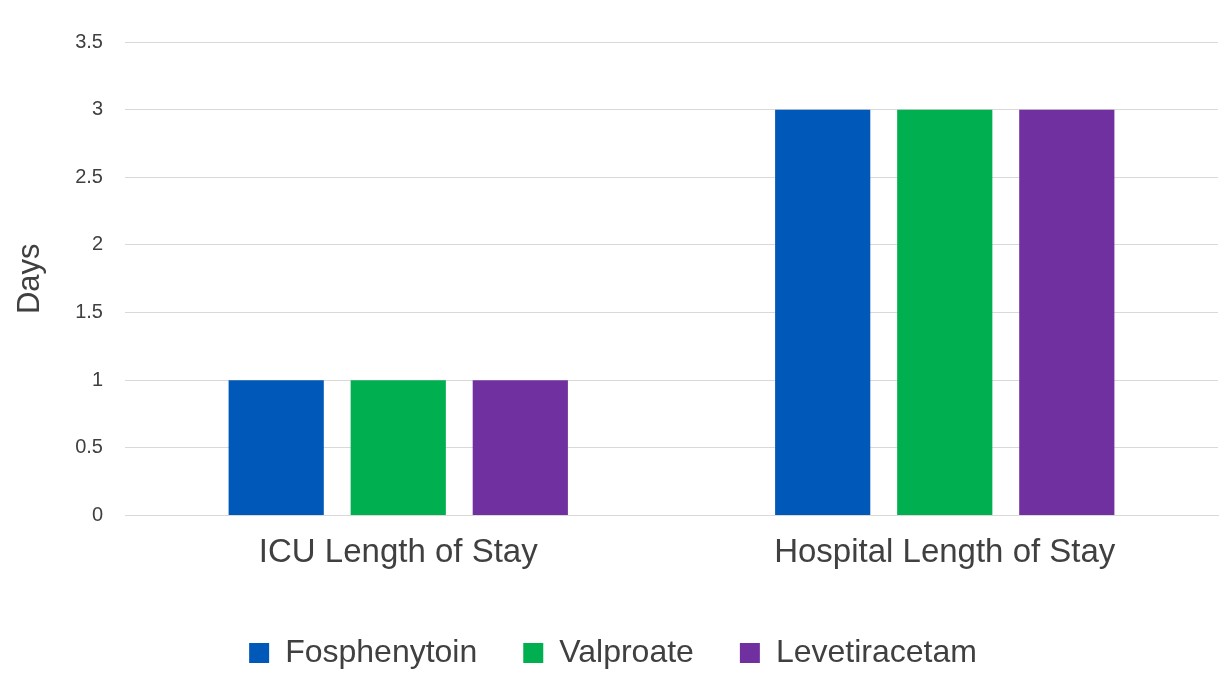  I want to click on y-tick-label: 3.5, so click(89, 40).